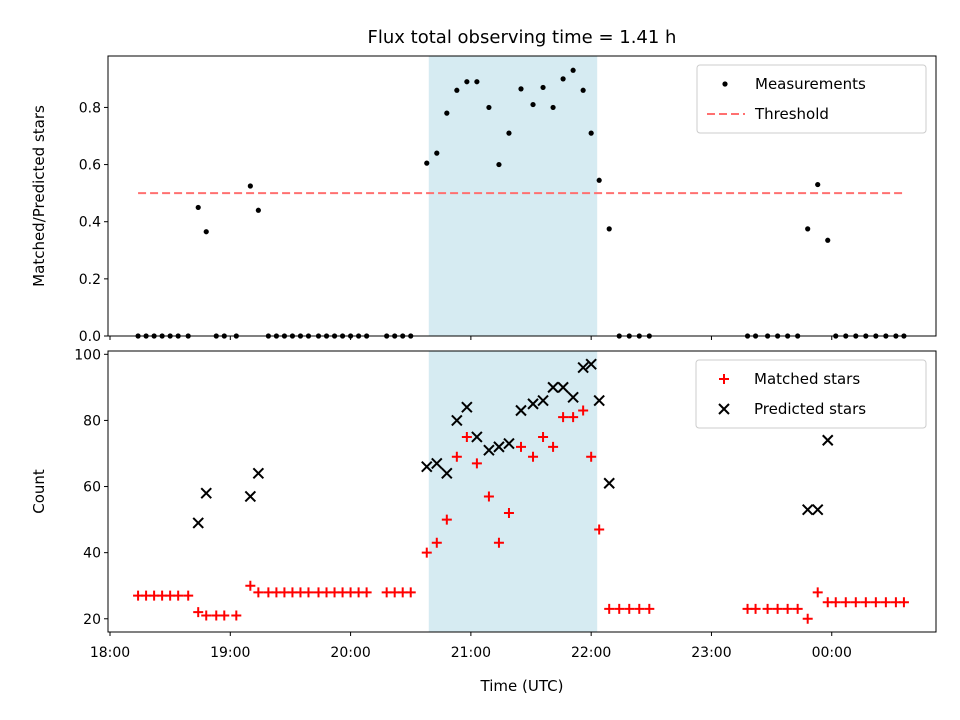  What do you see at coordinates (90, 108) in the screenshot?
I see `y-tick-label: 0.8` at bounding box center [90, 108].